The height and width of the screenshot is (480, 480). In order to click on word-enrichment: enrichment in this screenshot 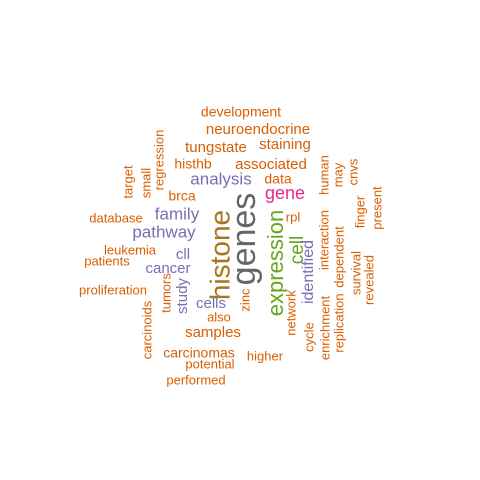, I will do `click(324, 327)`.